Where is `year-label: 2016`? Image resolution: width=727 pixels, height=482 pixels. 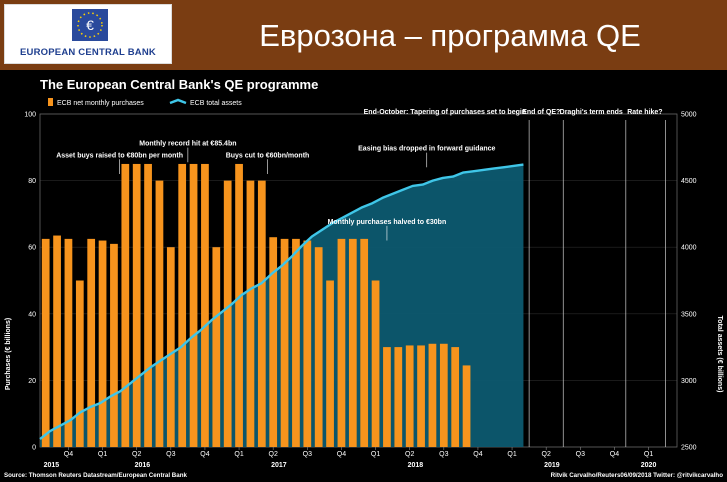 year-label: 2016 is located at coordinates (143, 465).